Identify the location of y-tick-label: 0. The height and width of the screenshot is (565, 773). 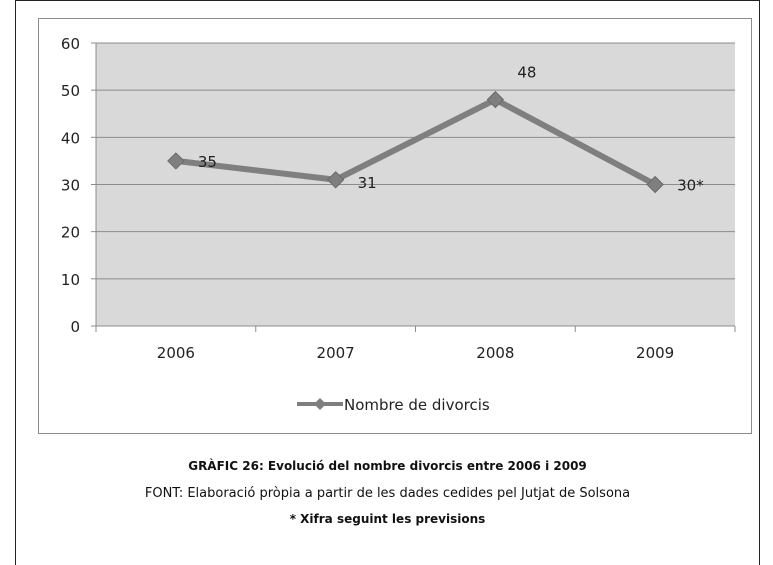
(75, 327).